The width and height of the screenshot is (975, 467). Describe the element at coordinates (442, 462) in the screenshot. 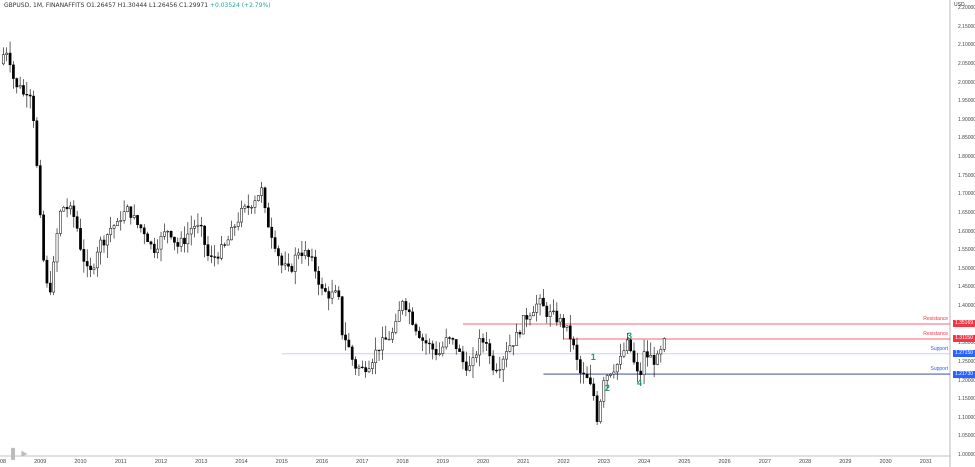

I see `x-tick-label: 2019` at that location.